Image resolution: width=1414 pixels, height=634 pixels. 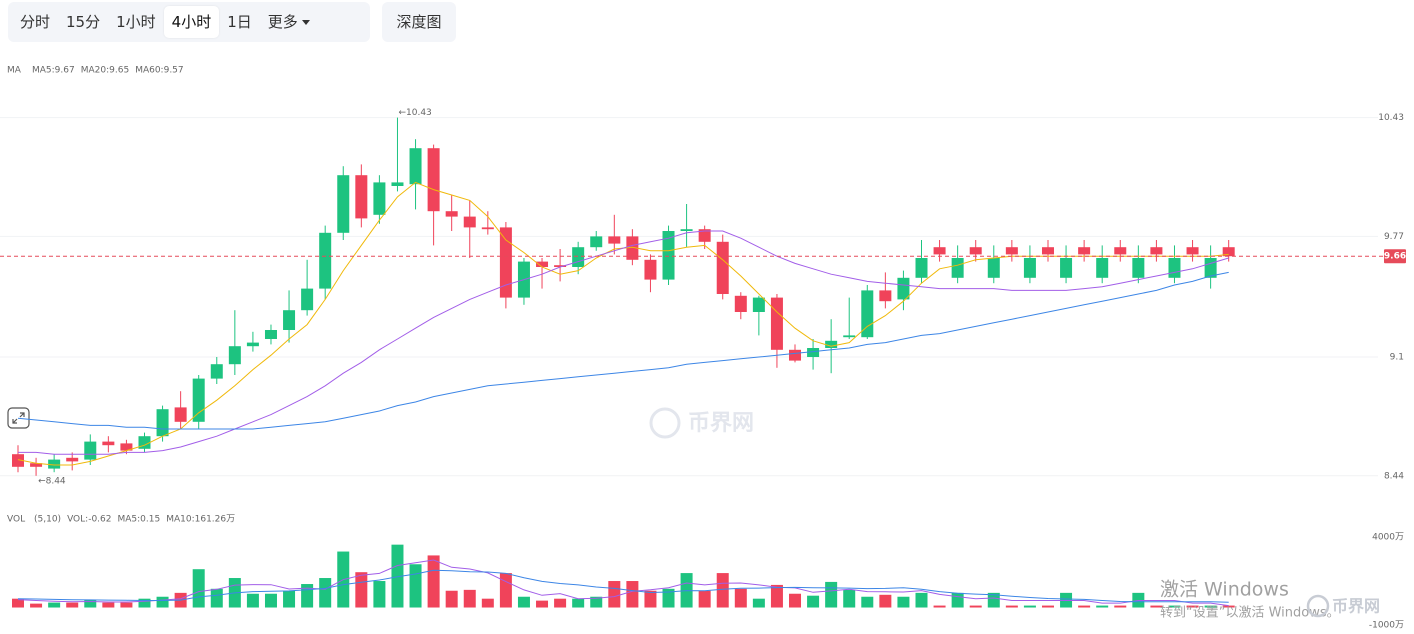 What do you see at coordinates (1394, 476) in the screenshot?
I see `y-tick-label: 8.44` at bounding box center [1394, 476].